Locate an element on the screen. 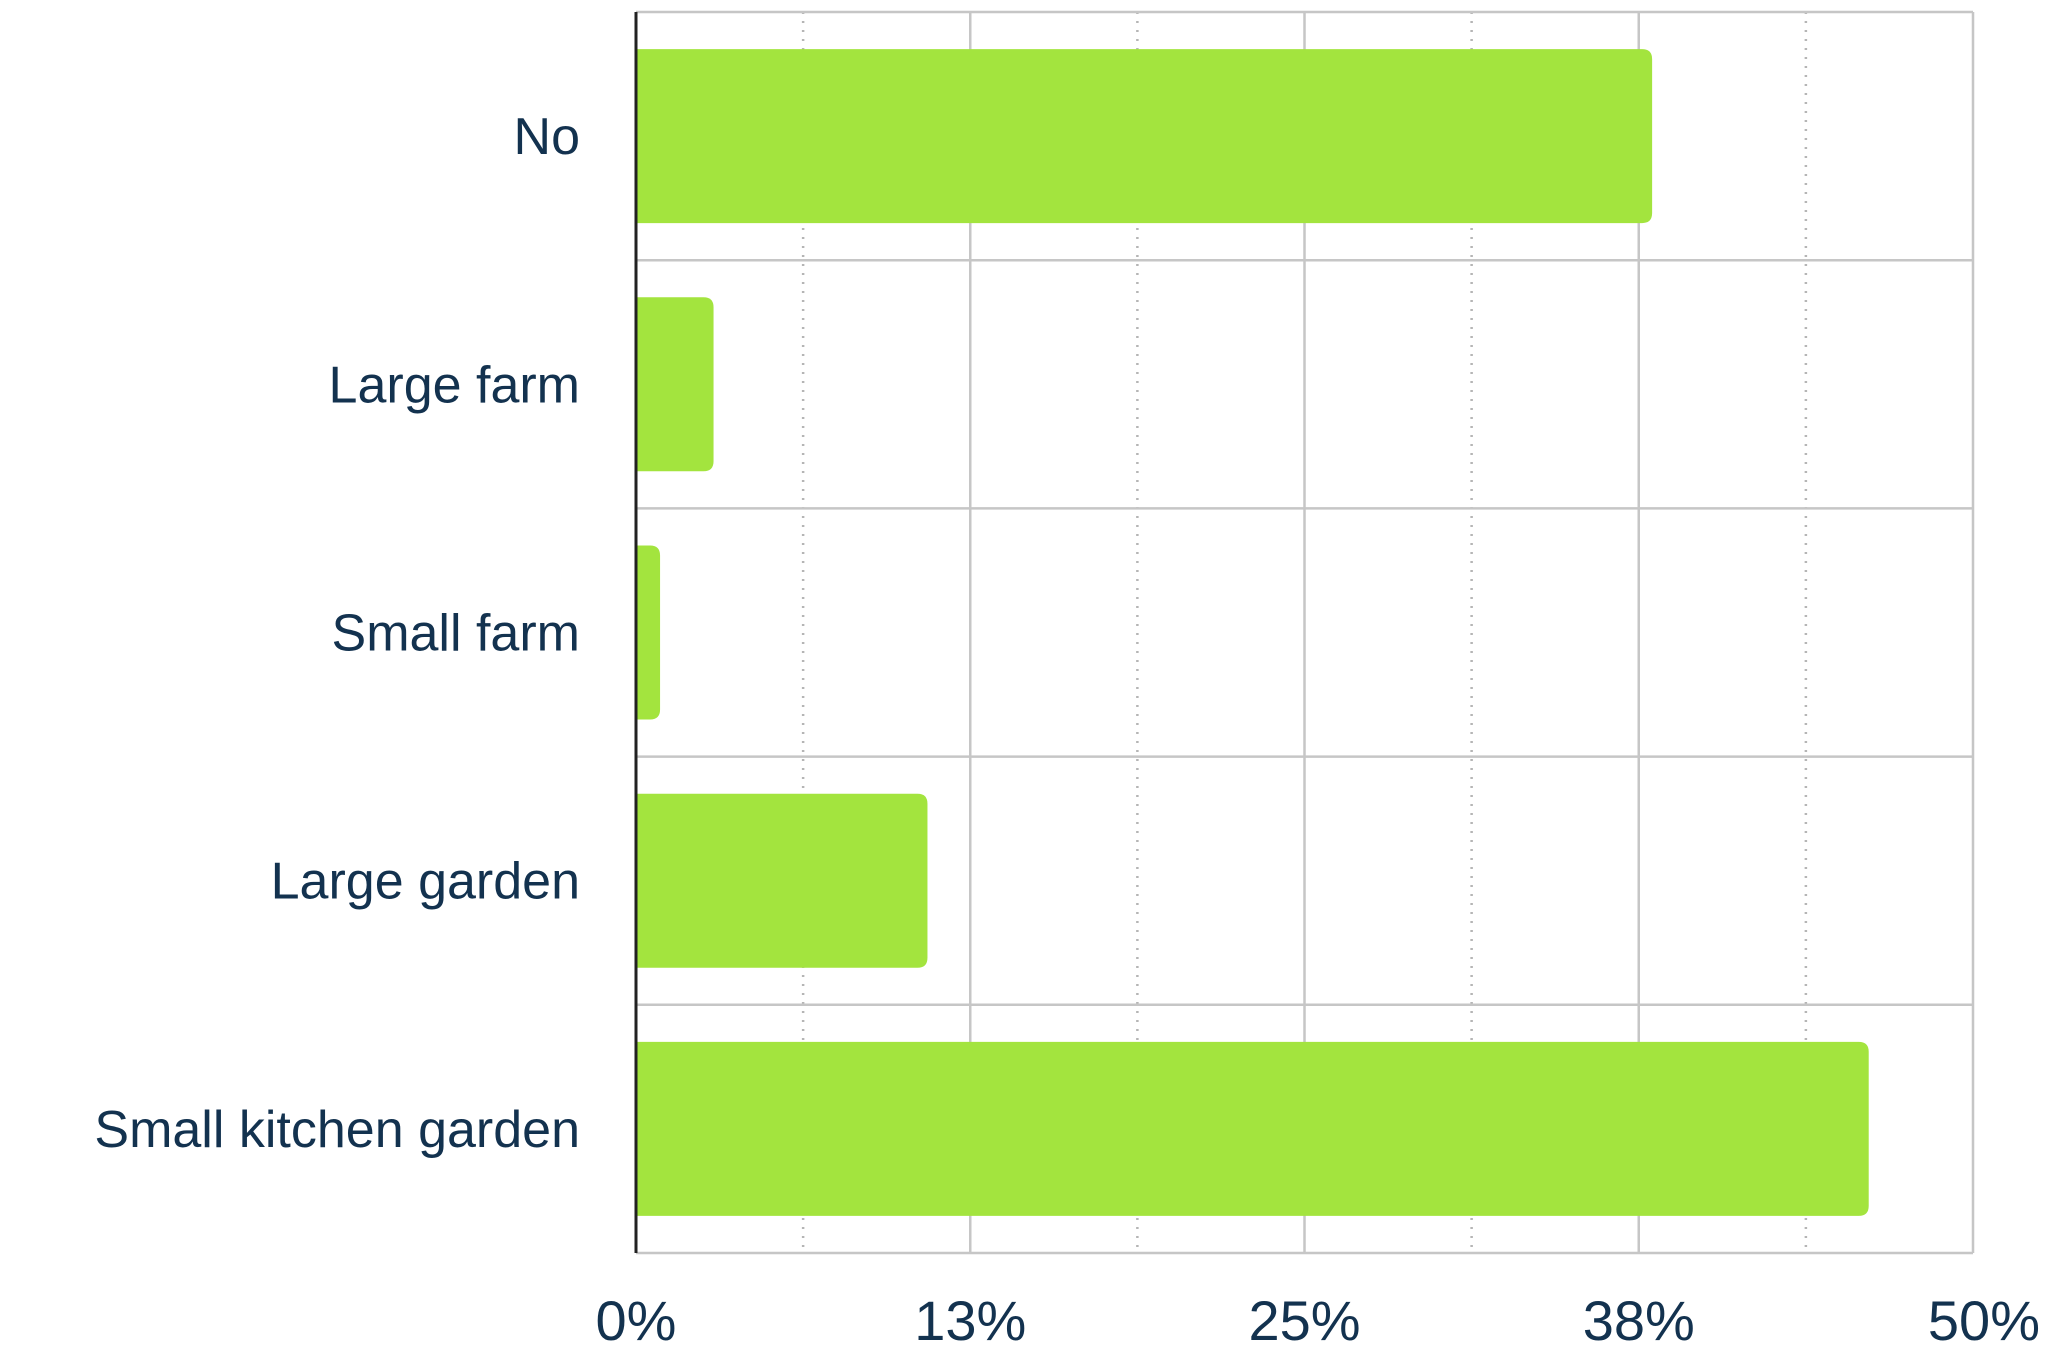 The width and height of the screenshot is (2065, 1355). category-label: Small kitchen garden is located at coordinates (337, 1130).